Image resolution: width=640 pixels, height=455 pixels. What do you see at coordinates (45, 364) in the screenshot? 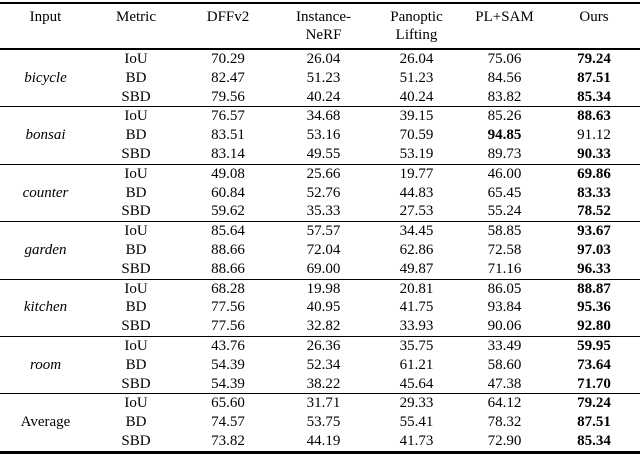
I see `input-cell: room` at bounding box center [45, 364].